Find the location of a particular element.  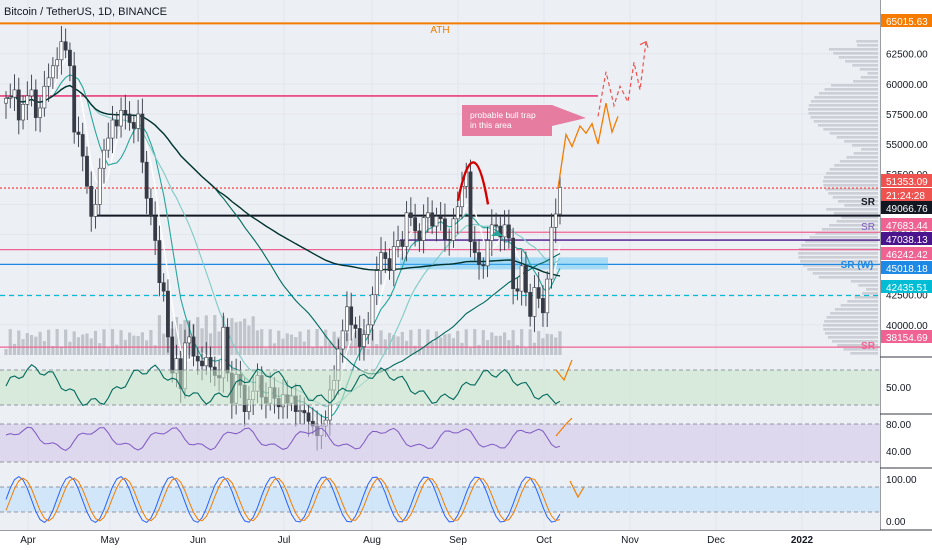

price-label-text: 45018.18 is located at coordinates (907, 269).